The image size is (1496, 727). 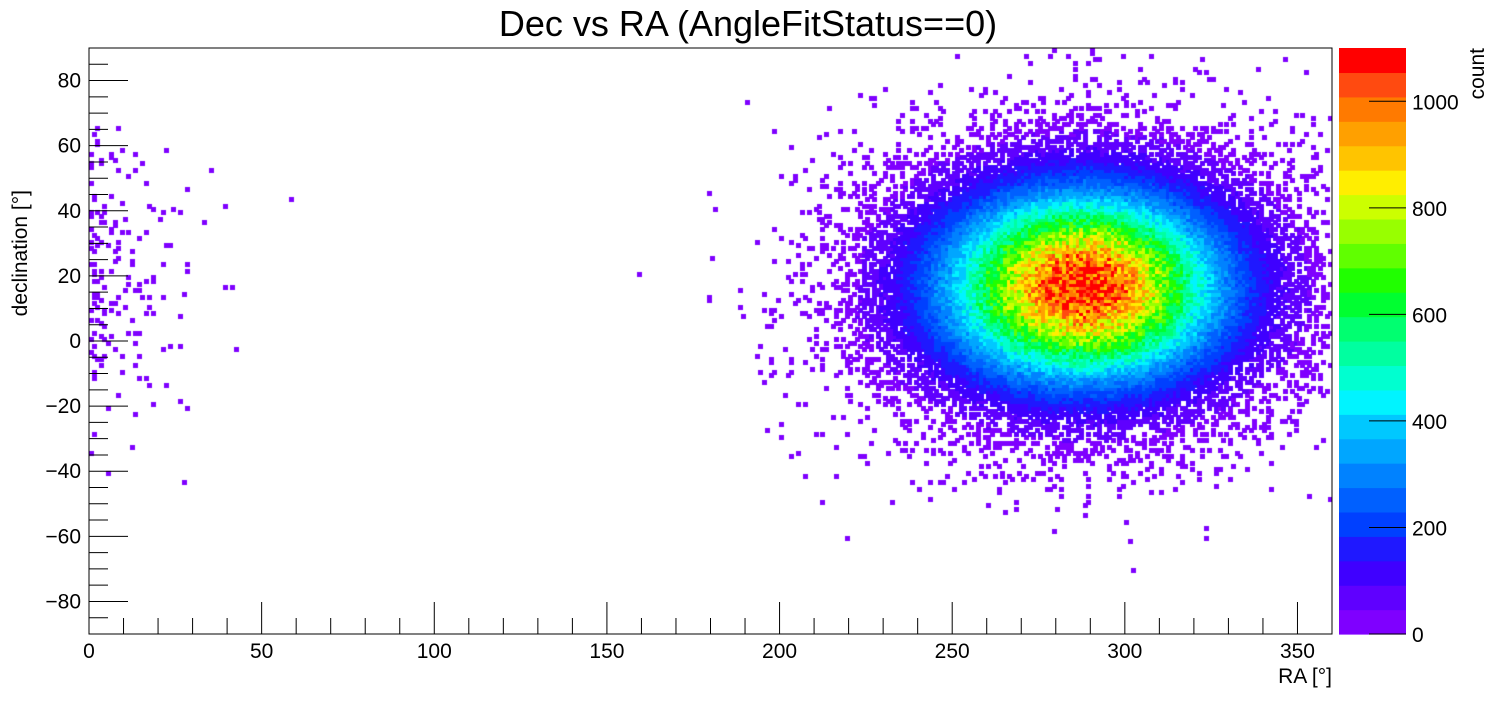 What do you see at coordinates (75, 341) in the screenshot?
I see `y-tick-label: 0` at bounding box center [75, 341].